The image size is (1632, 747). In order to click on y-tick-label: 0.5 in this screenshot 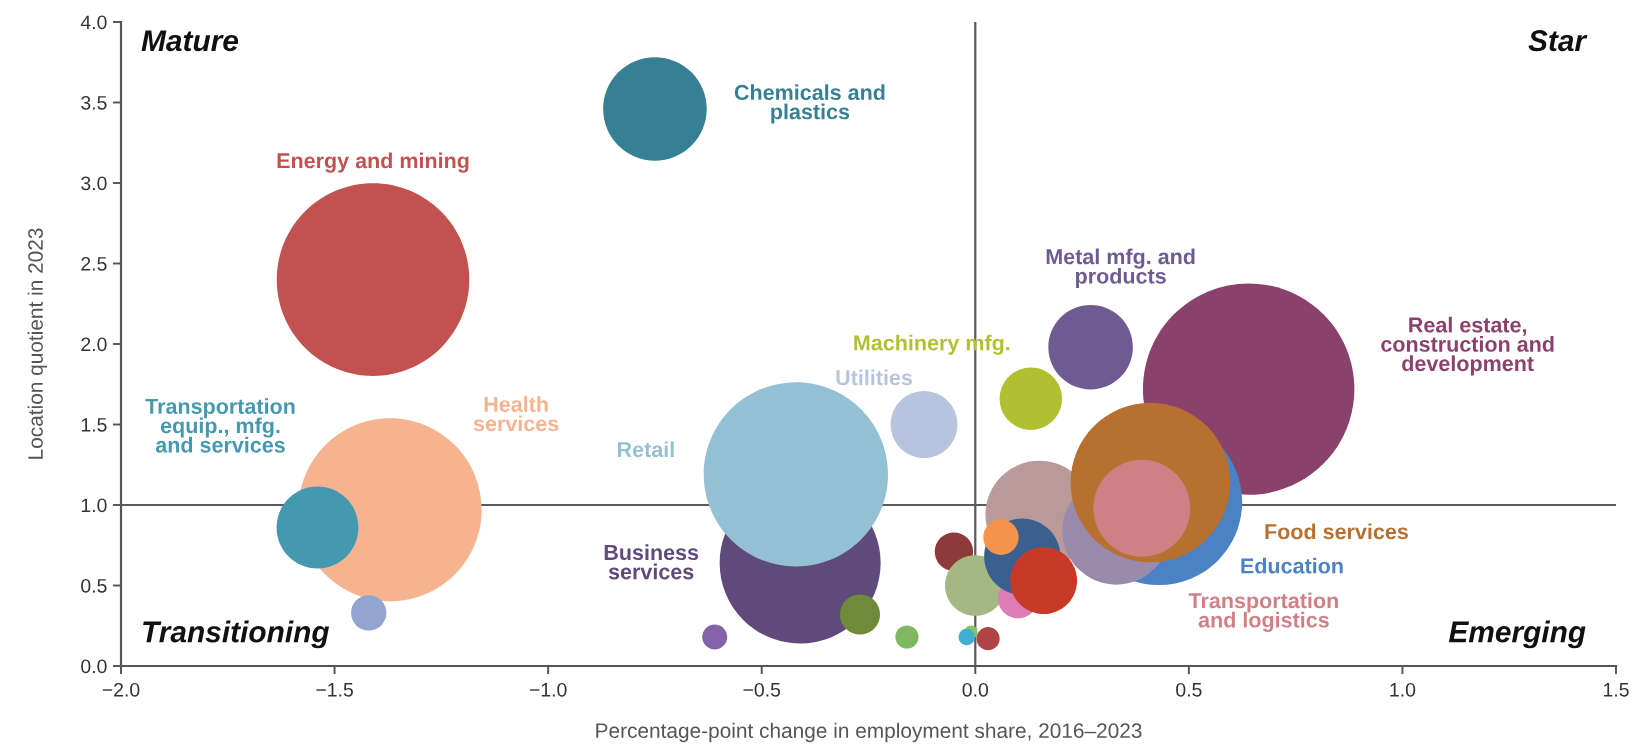, I will do `click(94, 585)`.